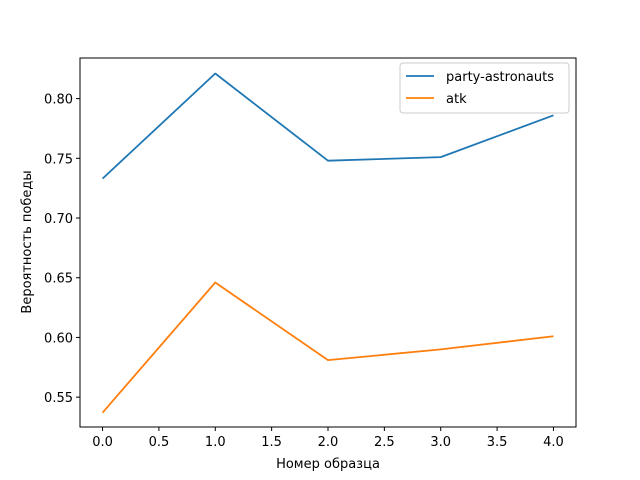 The height and width of the screenshot is (480, 640). I want to click on legend-label: party-astronauts, so click(500, 77).